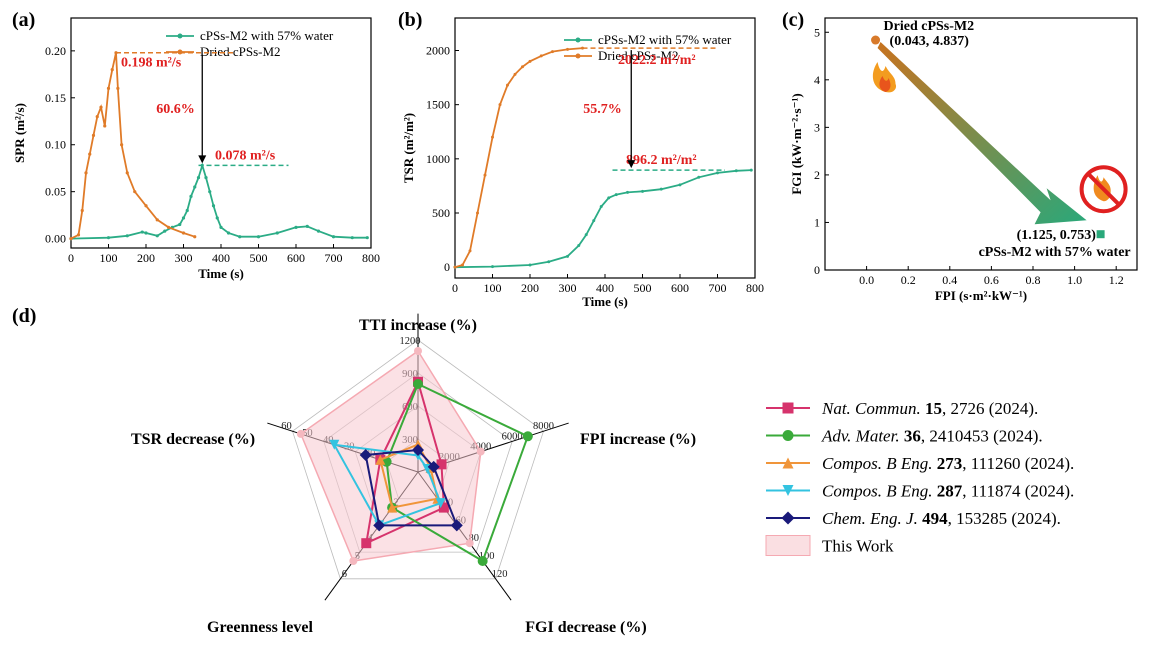 This screenshot has height=648, width=1166. Describe the element at coordinates (941, 518) in the screenshot. I see `reference-entry: Chem. Eng. J. 494, 153285 (2024).` at that location.